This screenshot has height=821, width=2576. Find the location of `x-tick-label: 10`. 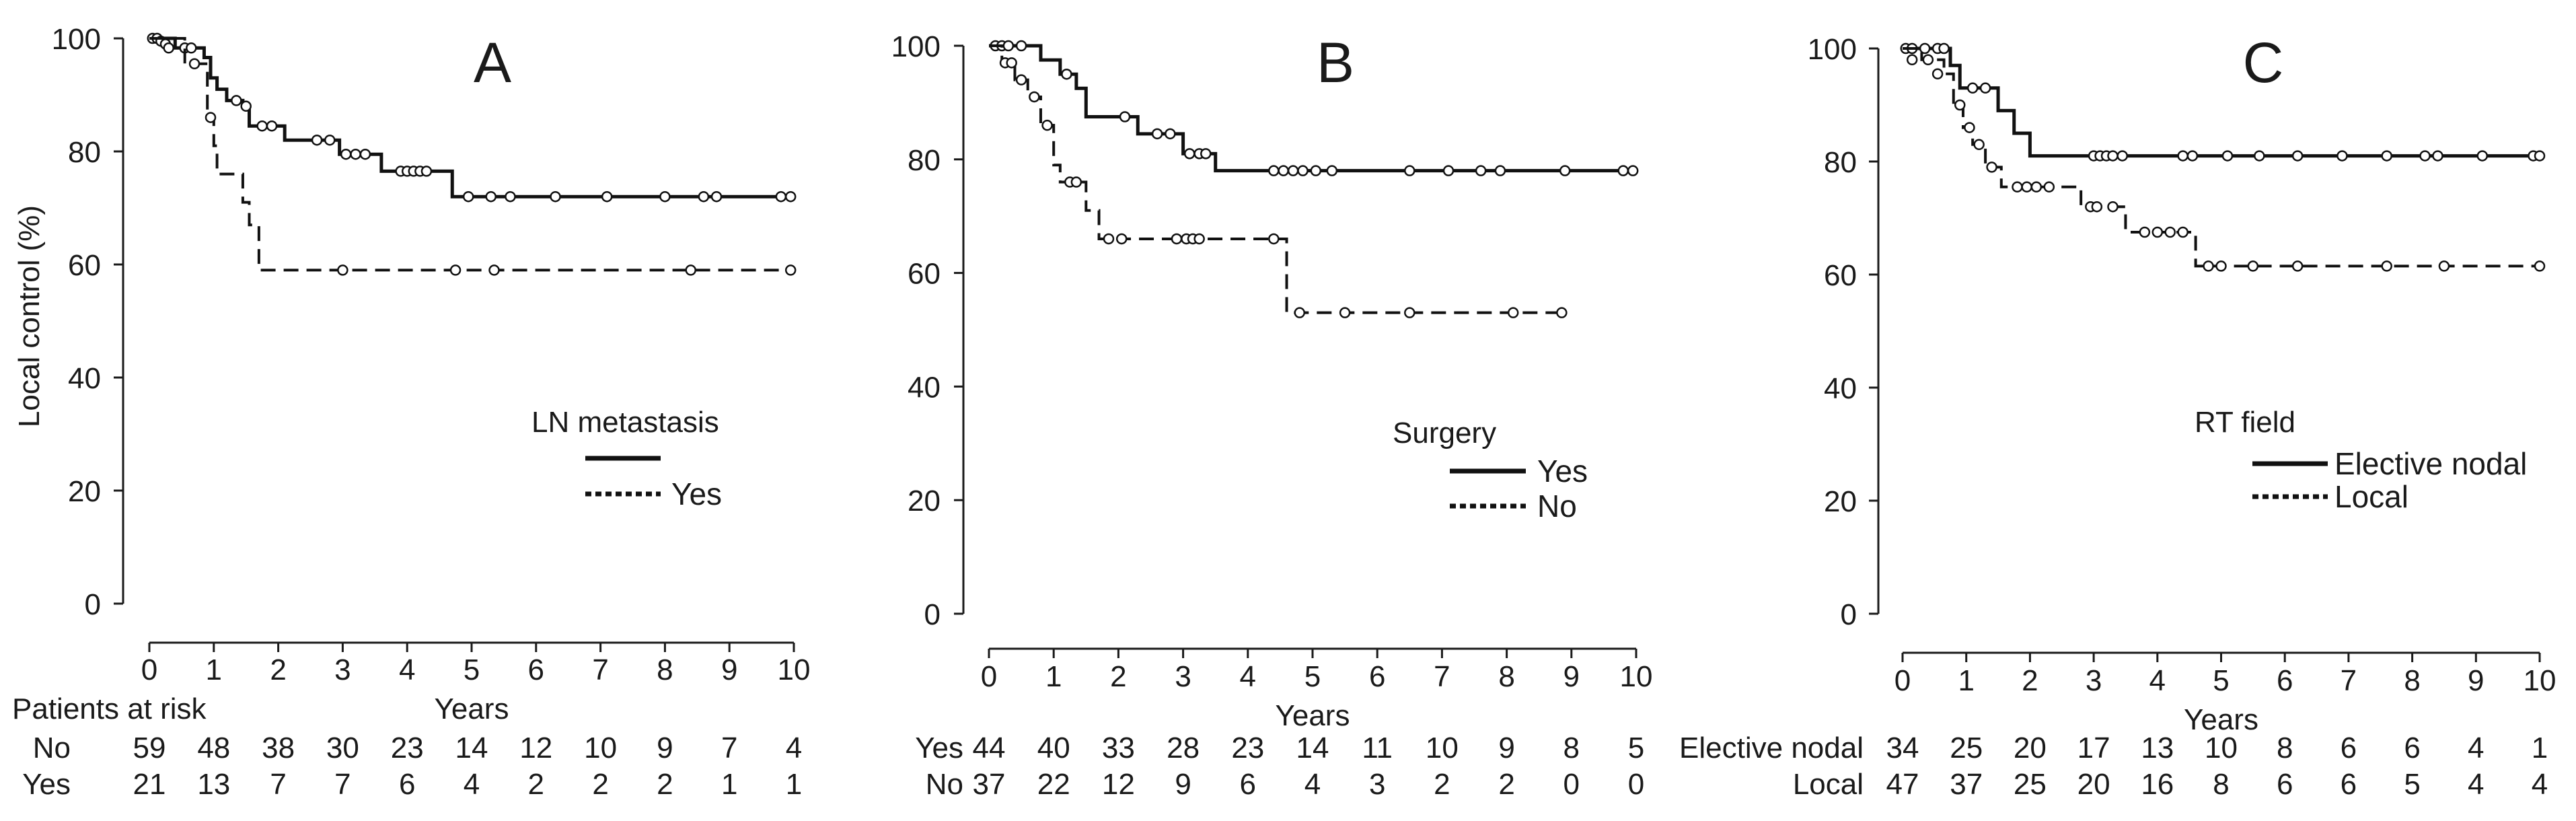

x-tick-label: 10 is located at coordinates (1636, 676).